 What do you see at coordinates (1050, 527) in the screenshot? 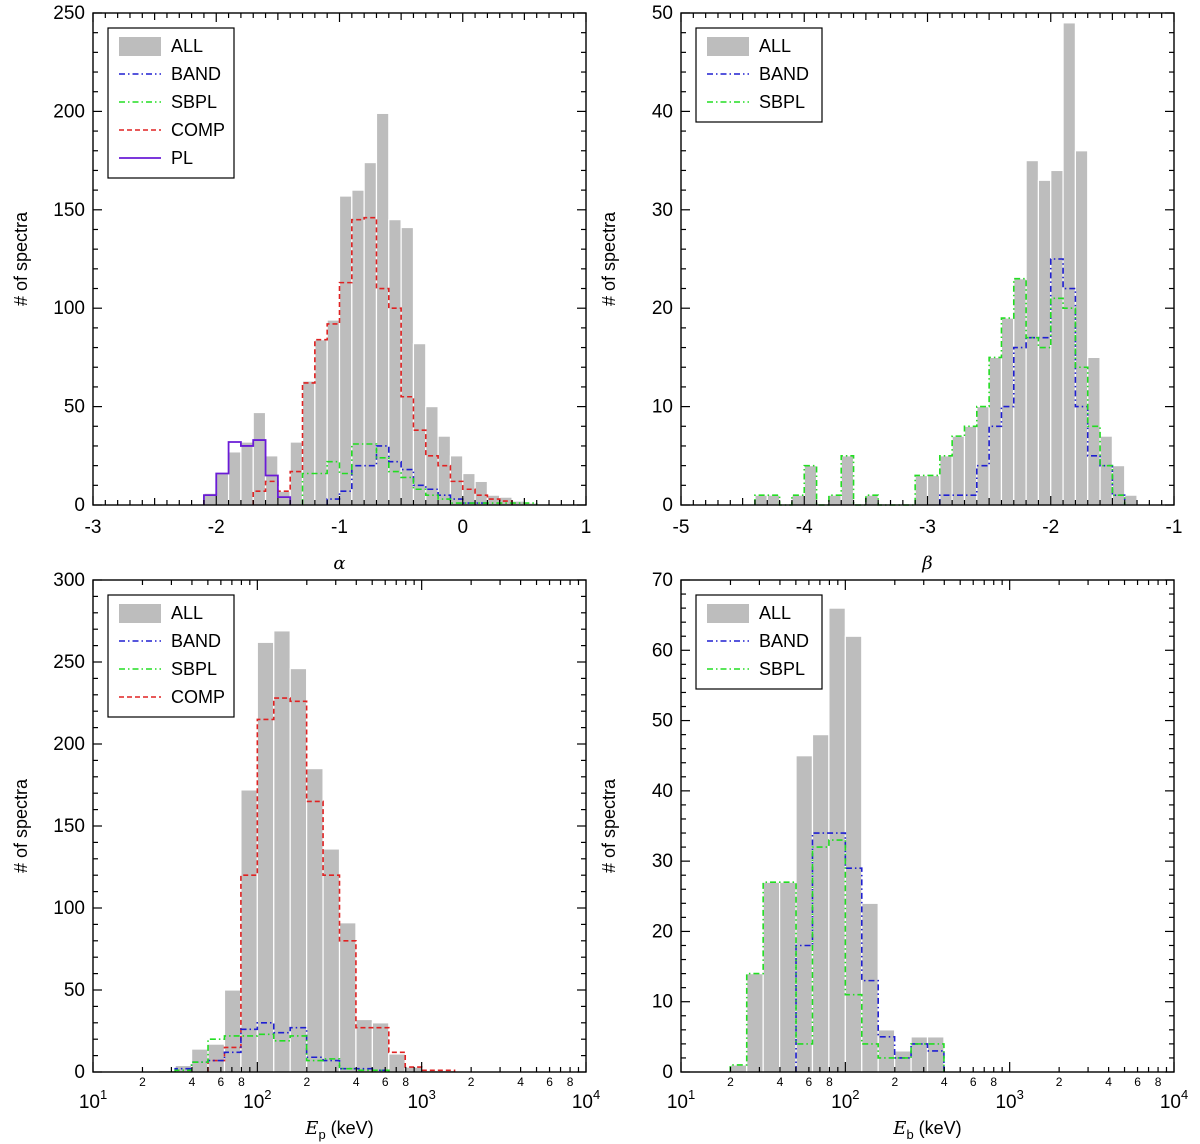
I see `xtick-label-beta: -2` at bounding box center [1050, 527].